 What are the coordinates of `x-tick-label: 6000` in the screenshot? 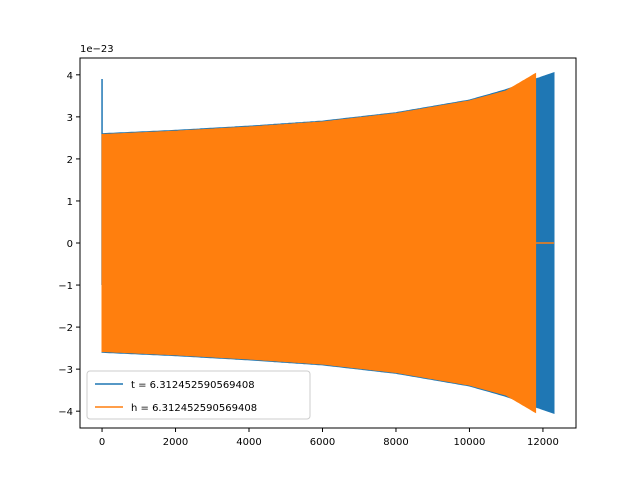 It's located at (322, 442).